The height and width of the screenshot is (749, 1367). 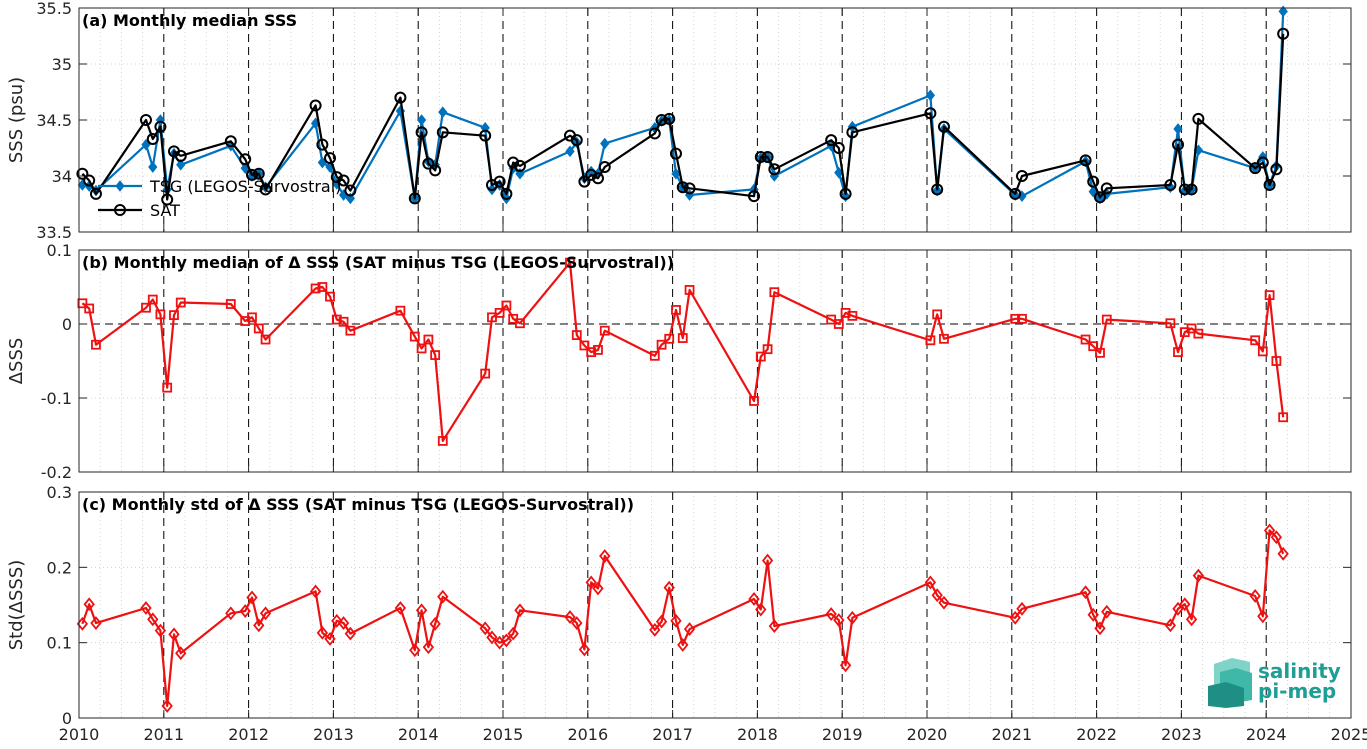 I want to click on x-tick-label: 2023, so click(x=1181, y=734).